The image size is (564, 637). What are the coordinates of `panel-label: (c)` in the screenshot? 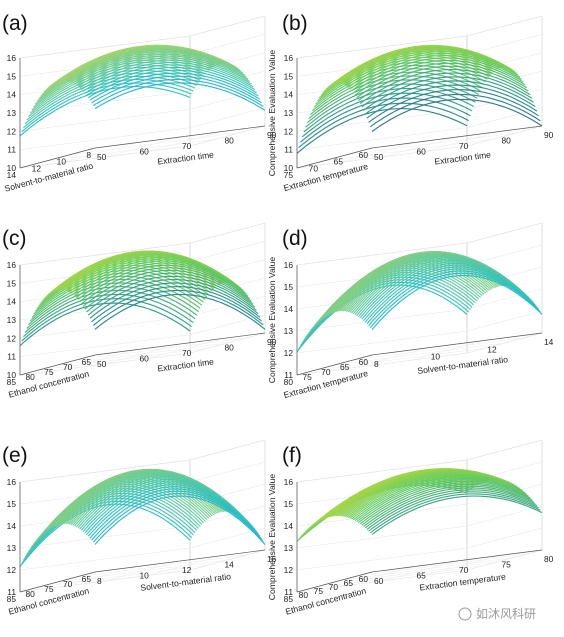 It's located at (14, 238).